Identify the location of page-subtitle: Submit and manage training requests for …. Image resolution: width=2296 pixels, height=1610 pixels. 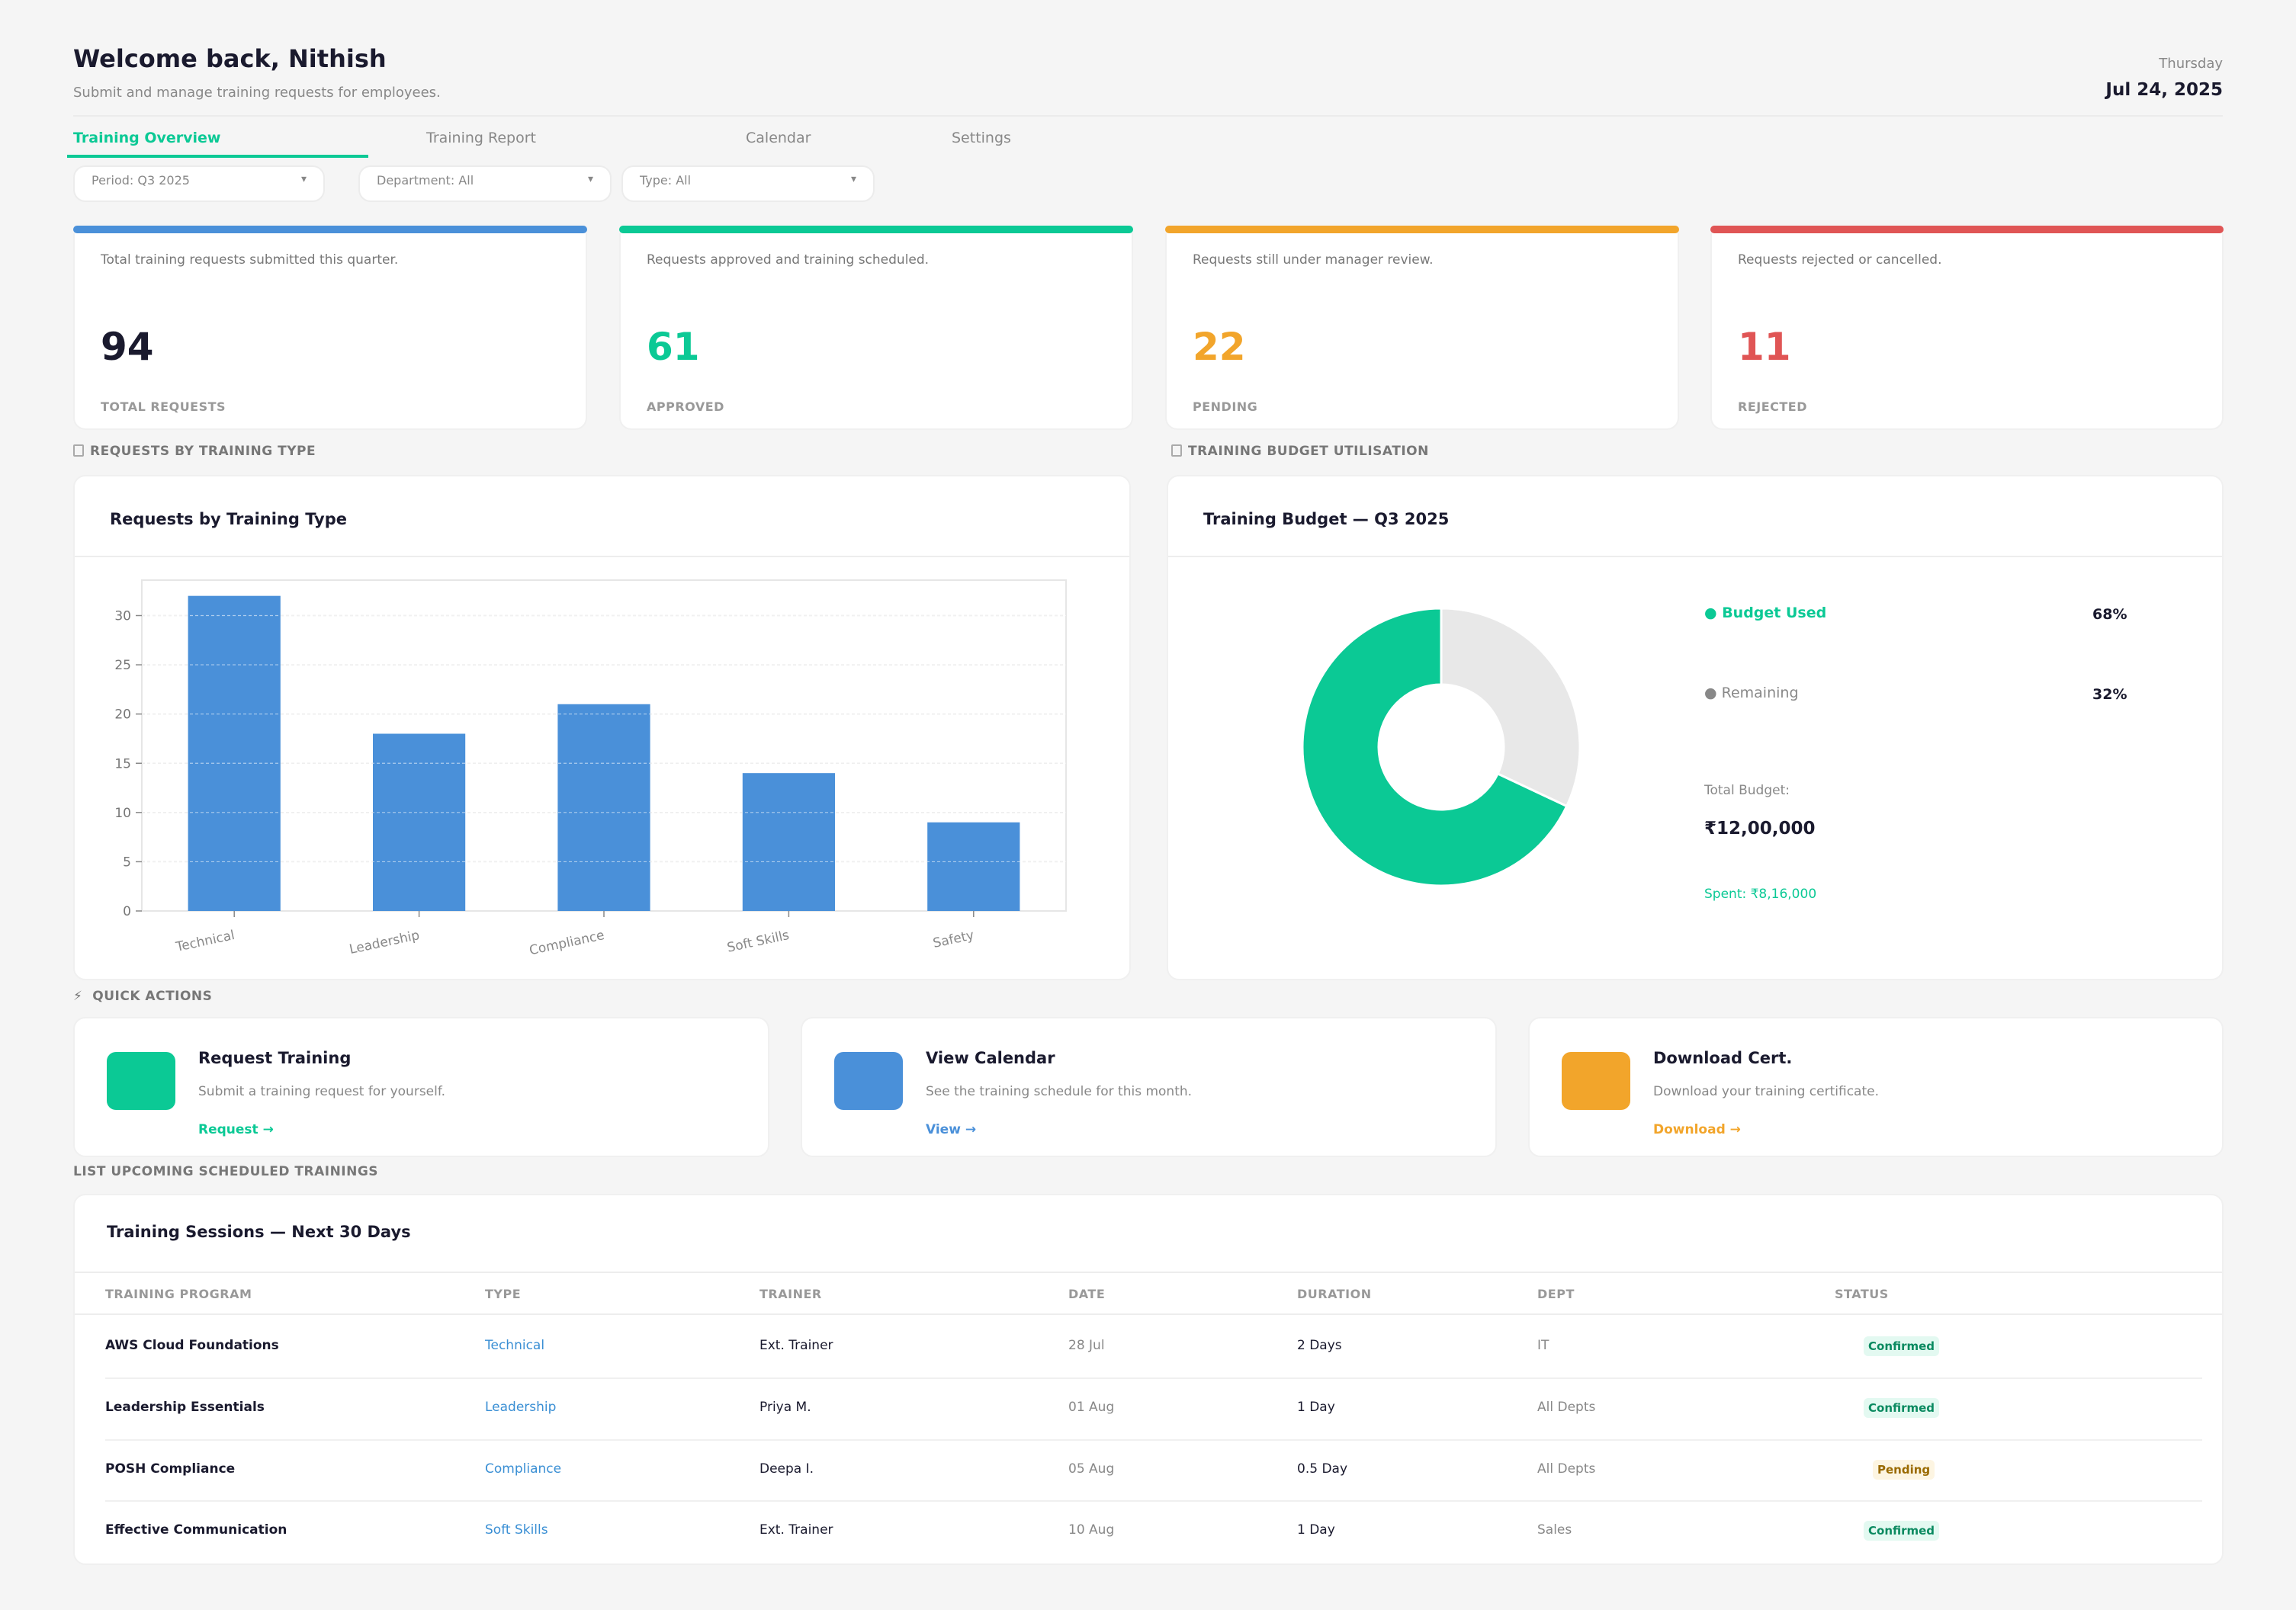
(257, 93).